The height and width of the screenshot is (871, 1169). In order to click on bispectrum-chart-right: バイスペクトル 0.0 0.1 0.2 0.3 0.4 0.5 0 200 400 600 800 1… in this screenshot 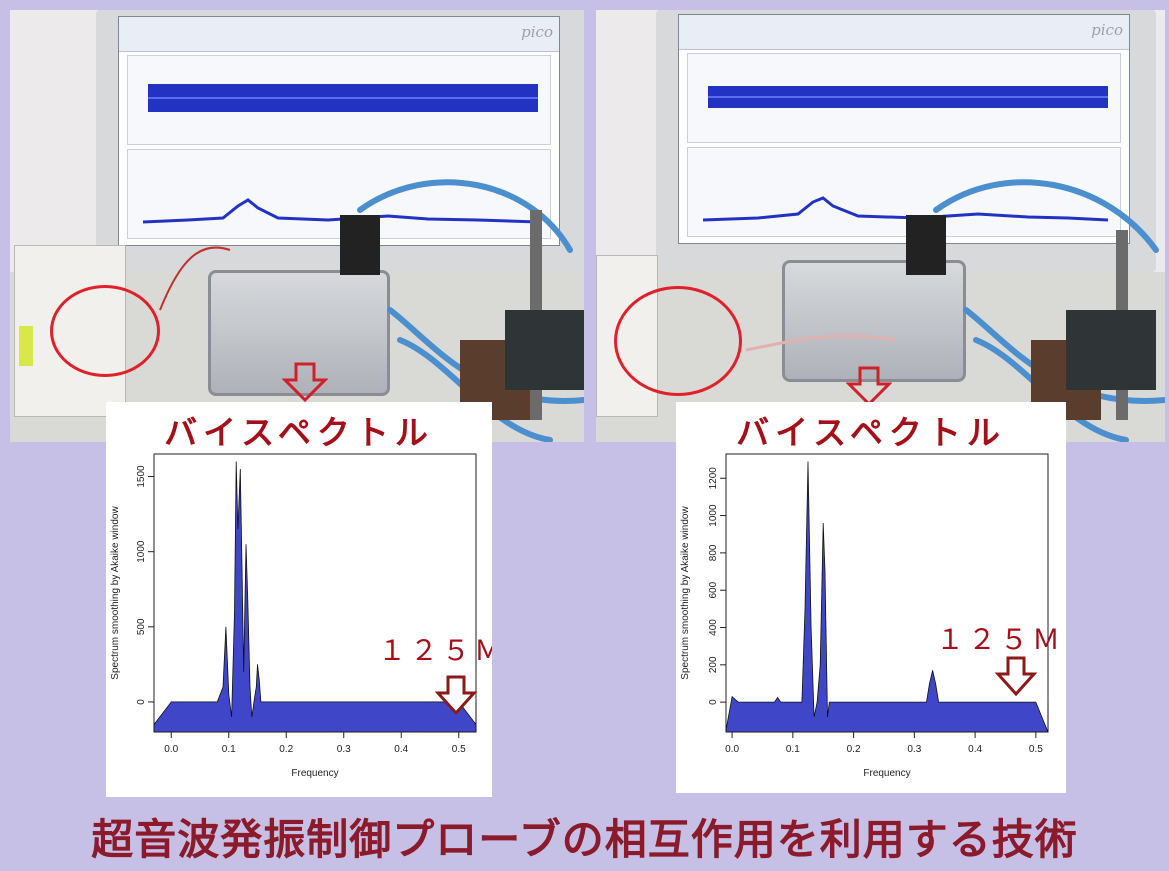, I will do `click(871, 597)`.